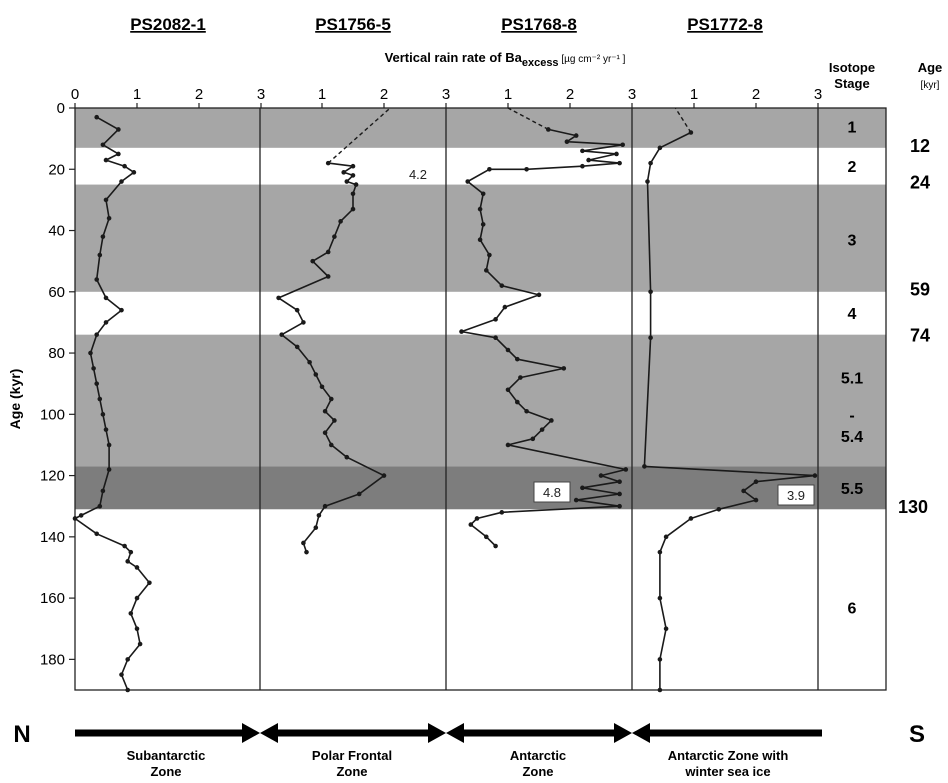 The image size is (948, 783). Describe the element at coordinates (852, 314) in the screenshot. I see `isotope-stage-label: 4` at that location.